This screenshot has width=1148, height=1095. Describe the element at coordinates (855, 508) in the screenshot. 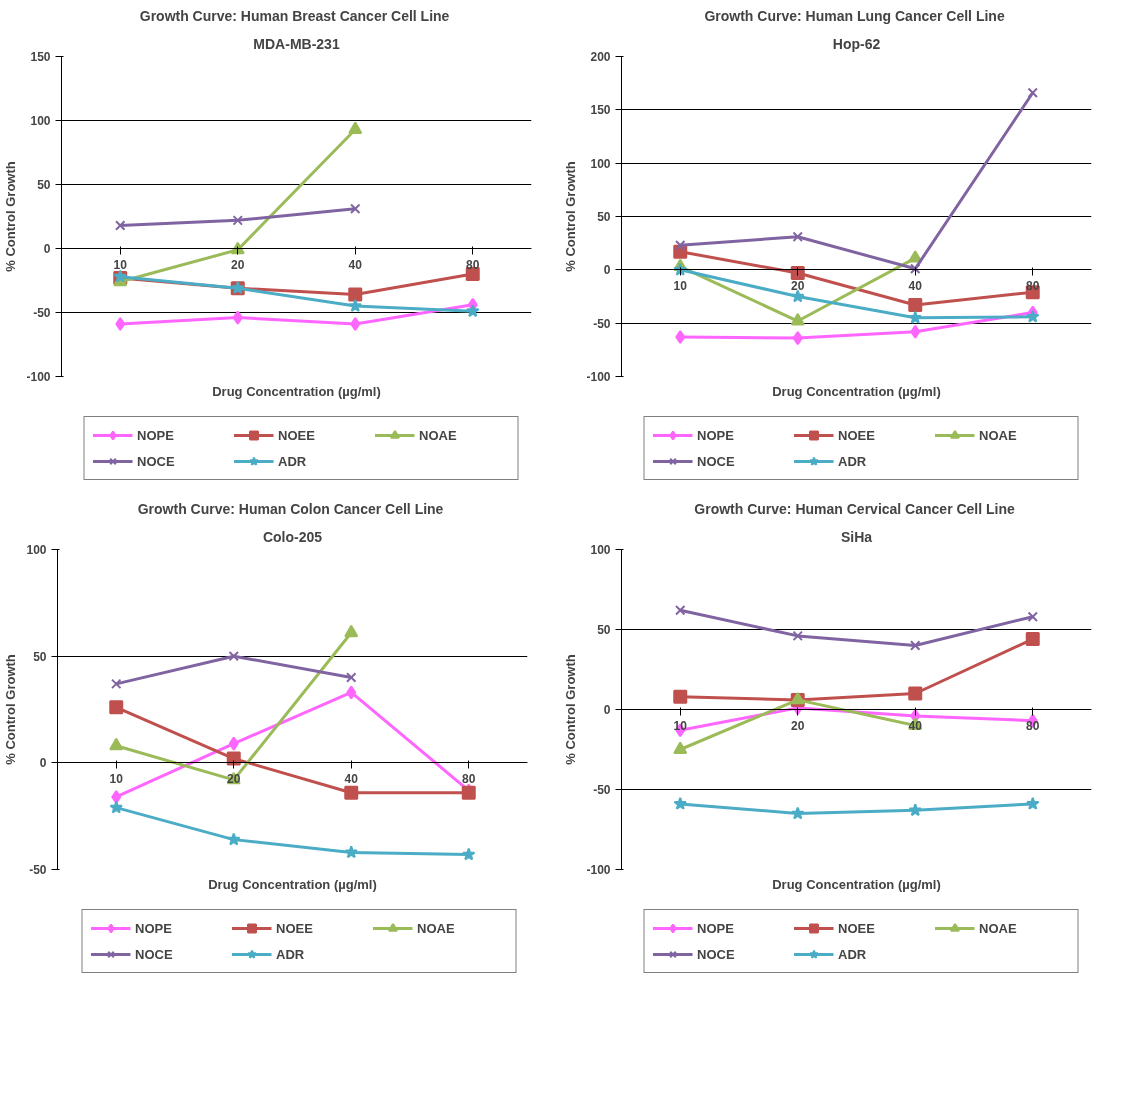

I see `chart-title: Growth Curve: Human Cervical Cancer Cell Line` at that location.